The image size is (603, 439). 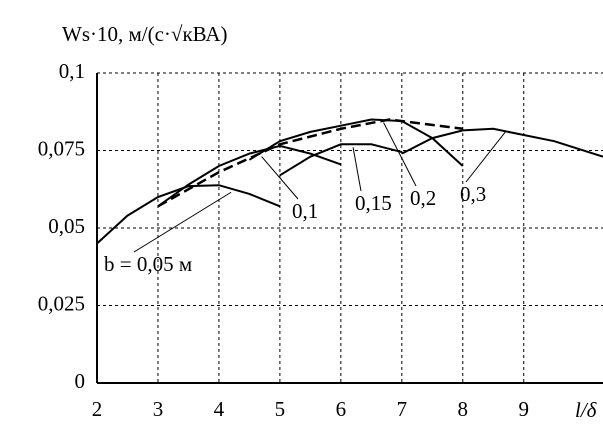 I want to click on chart-title: Ws·10, м/(с·√кВА), so click(x=145, y=34).